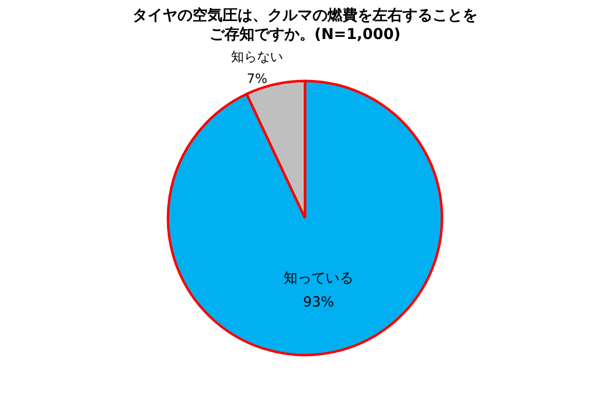 The height and width of the screenshot is (400, 610). What do you see at coordinates (257, 57) in the screenshot?
I see `slice-label: 知らない` at bounding box center [257, 57].